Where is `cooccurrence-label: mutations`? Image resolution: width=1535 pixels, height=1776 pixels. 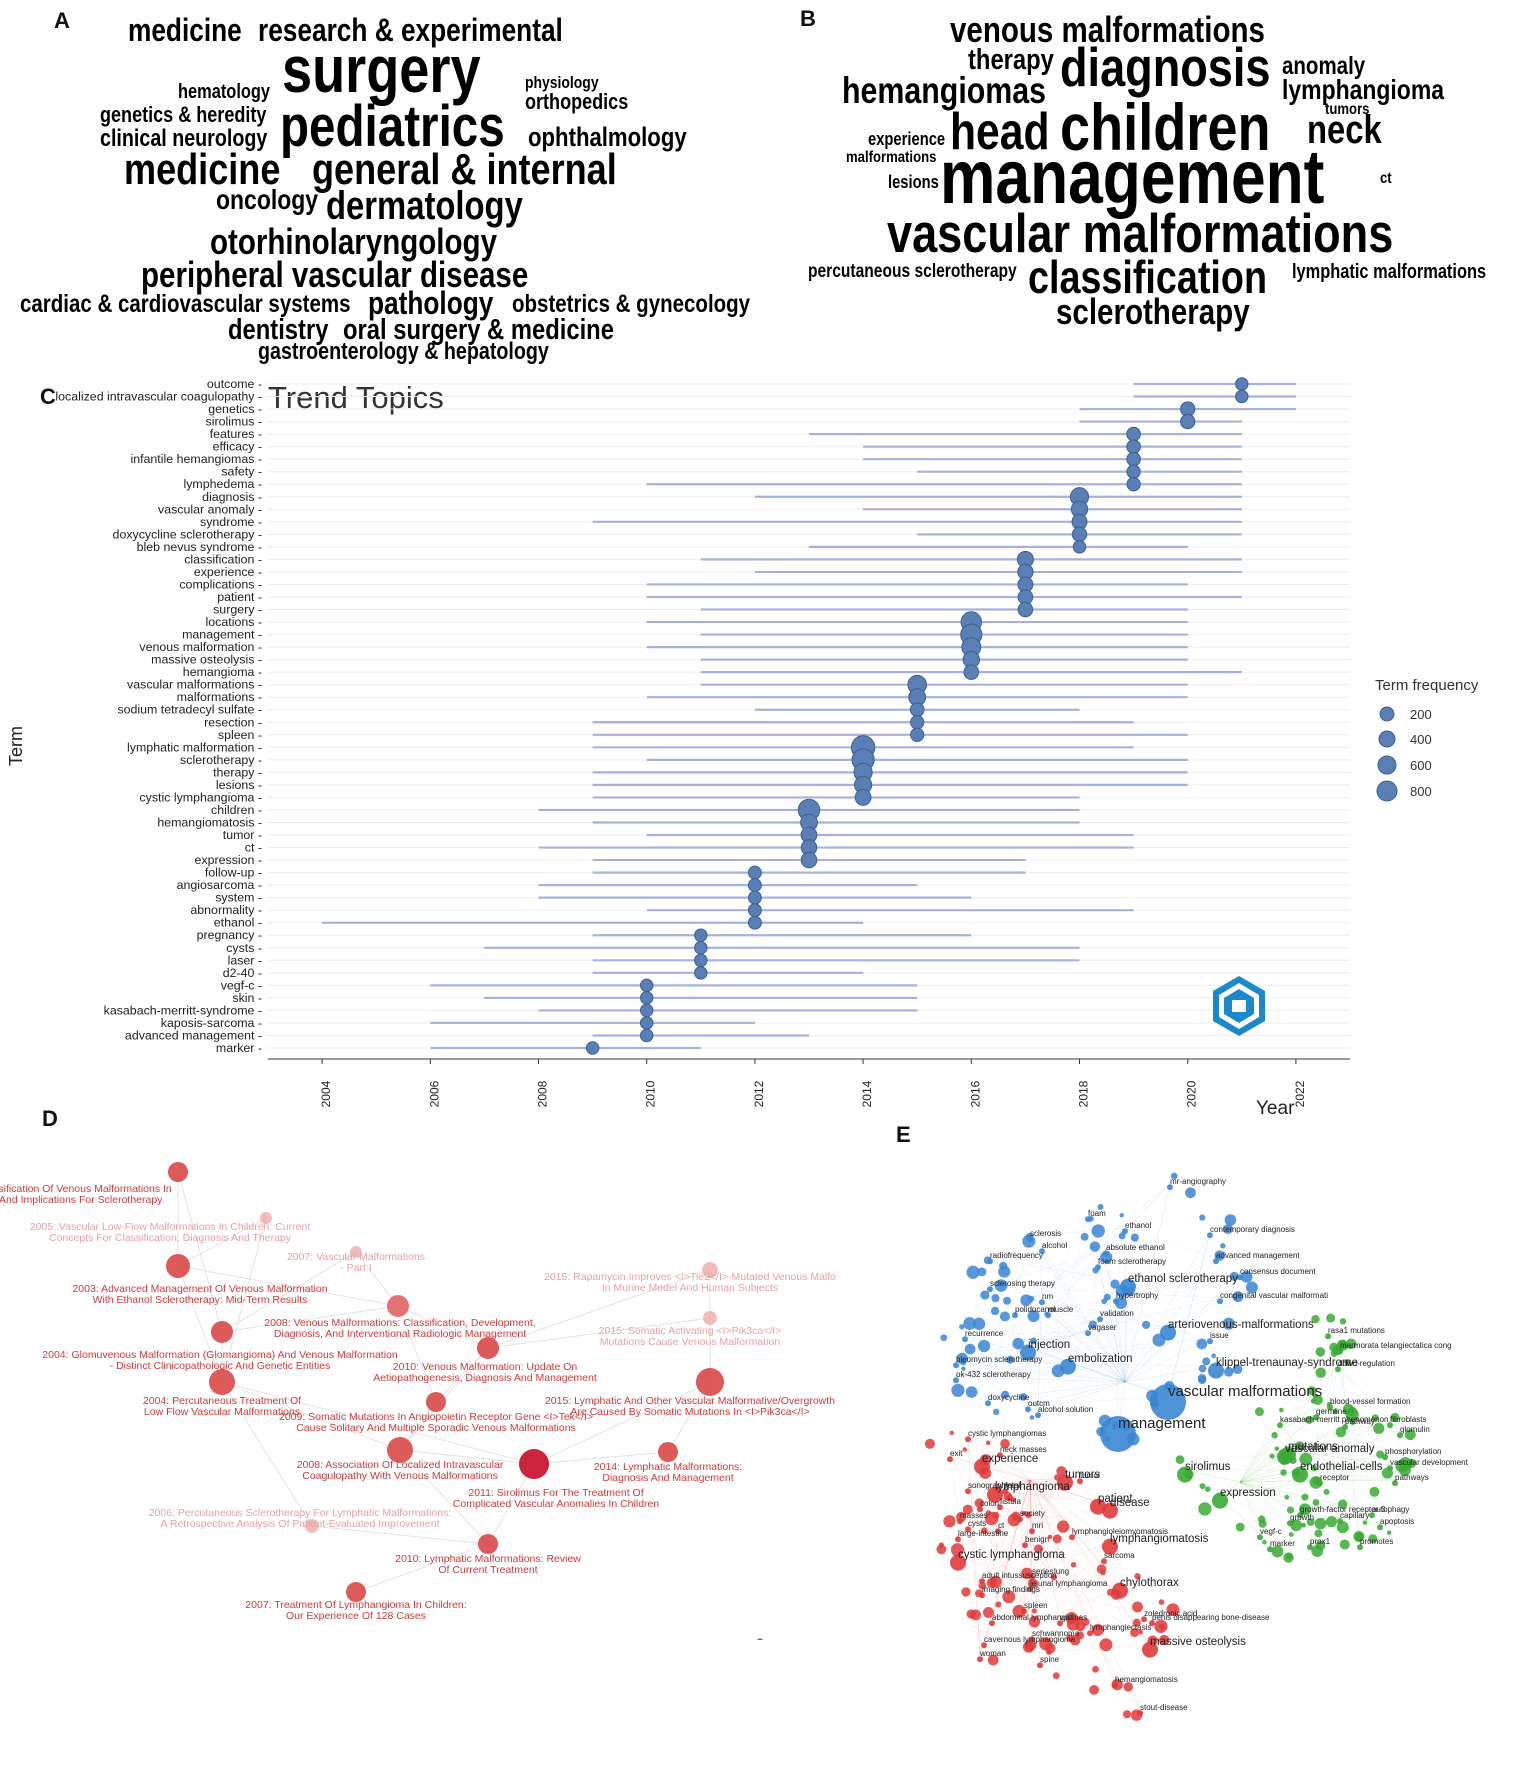
cooccurrence-label: mutations is located at coordinates (1313, 1447).